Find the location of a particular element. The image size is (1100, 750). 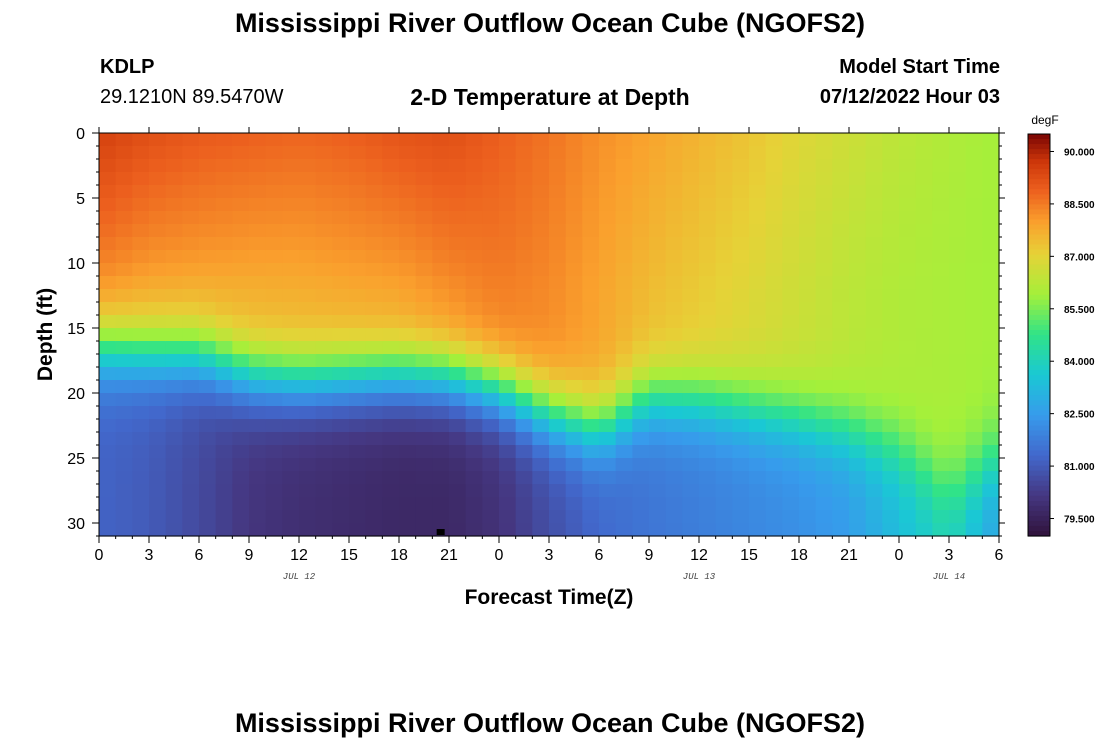

colorbar-tick-label: 87.000 is located at coordinates (1079, 257).